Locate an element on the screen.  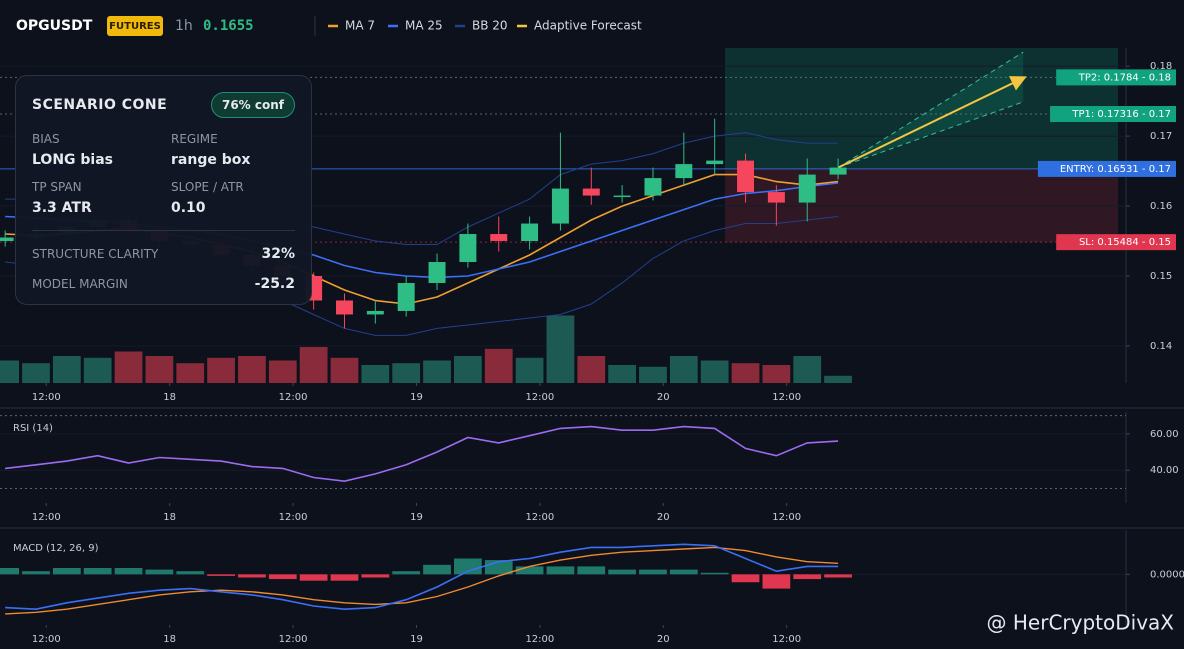
level-label: TP2: 0.1784 - 0.18 is located at coordinates (1124, 77).